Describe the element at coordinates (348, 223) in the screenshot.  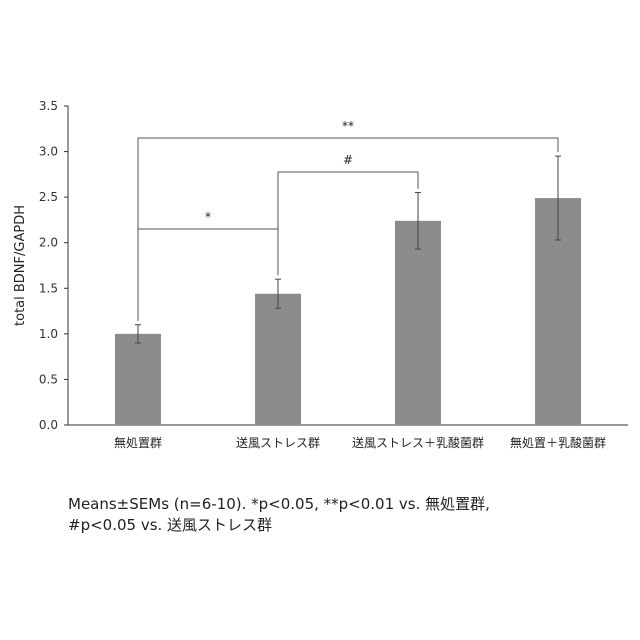
I see `significance-bracket` at that location.